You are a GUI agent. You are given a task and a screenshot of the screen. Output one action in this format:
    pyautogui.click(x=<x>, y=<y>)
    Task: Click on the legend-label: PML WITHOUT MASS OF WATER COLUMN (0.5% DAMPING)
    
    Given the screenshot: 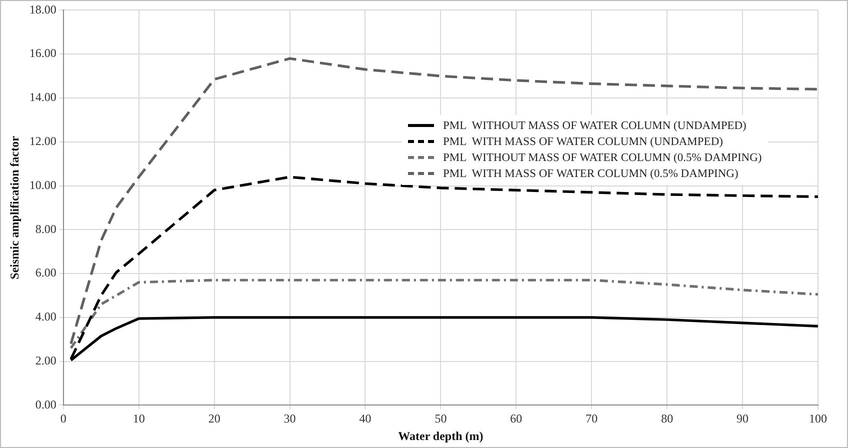 What is the action you would take?
    pyautogui.click(x=602, y=158)
    